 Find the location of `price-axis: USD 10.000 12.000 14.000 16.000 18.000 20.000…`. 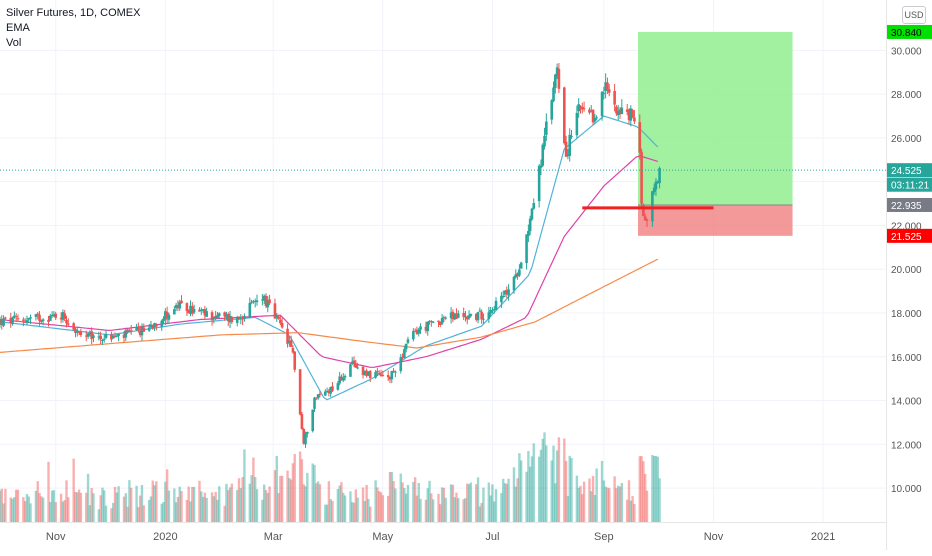

price-axis: USD 10.000 12.000 14.000 16.000 18.000 20.000… is located at coordinates (909, 275).